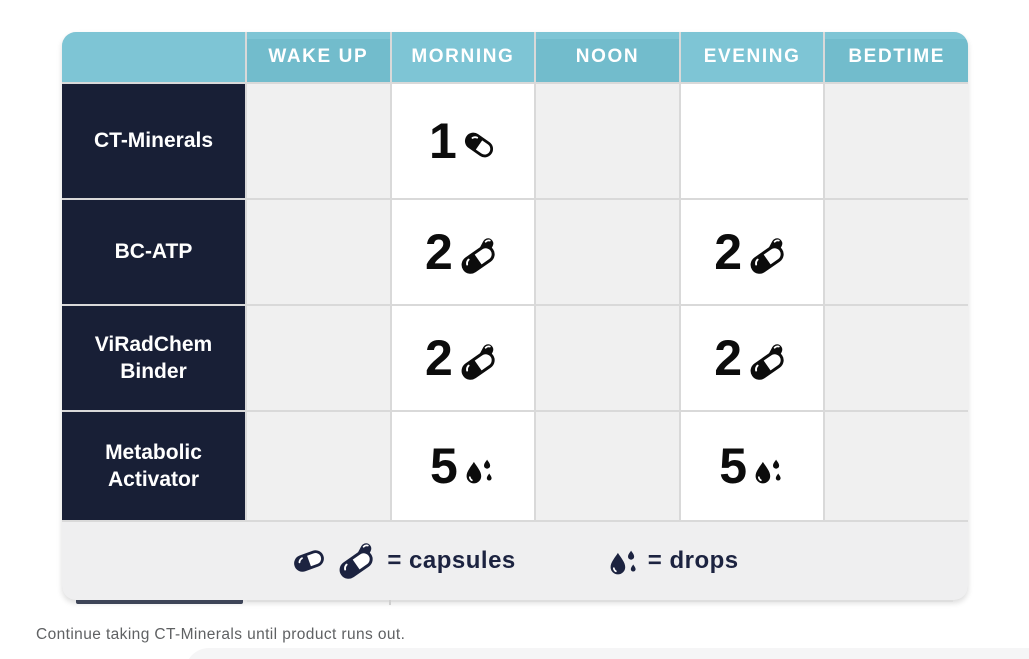  What do you see at coordinates (752, 57) in the screenshot?
I see `header-evening: EVENING` at bounding box center [752, 57].